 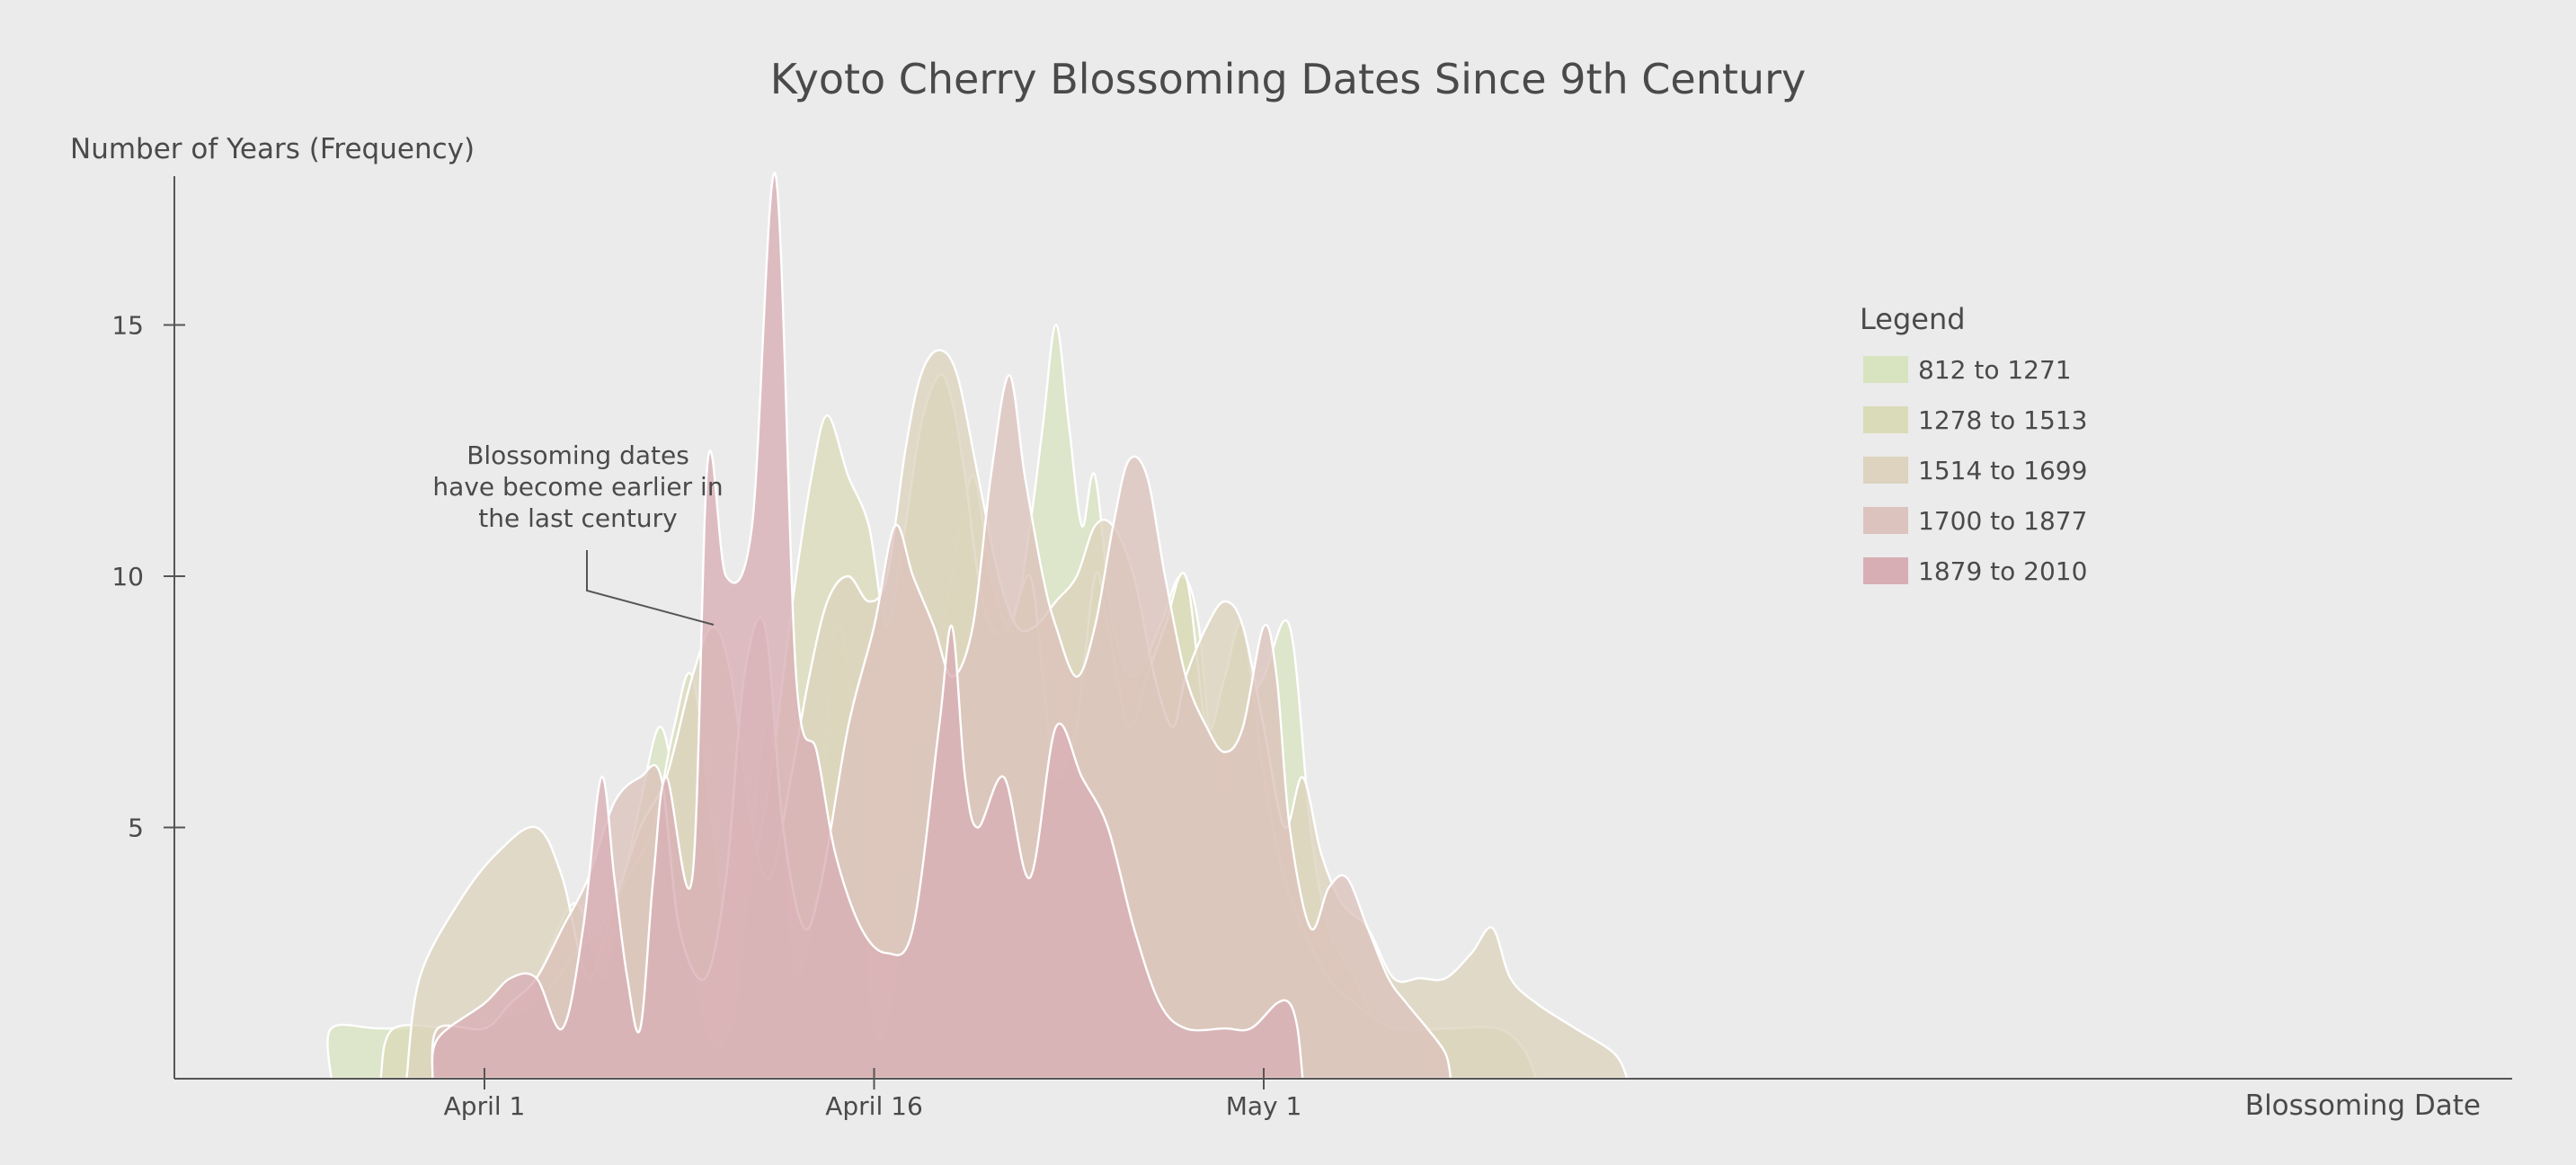 What do you see at coordinates (2003, 420) in the screenshot?
I see `legend-label: 1278 to 1513` at bounding box center [2003, 420].